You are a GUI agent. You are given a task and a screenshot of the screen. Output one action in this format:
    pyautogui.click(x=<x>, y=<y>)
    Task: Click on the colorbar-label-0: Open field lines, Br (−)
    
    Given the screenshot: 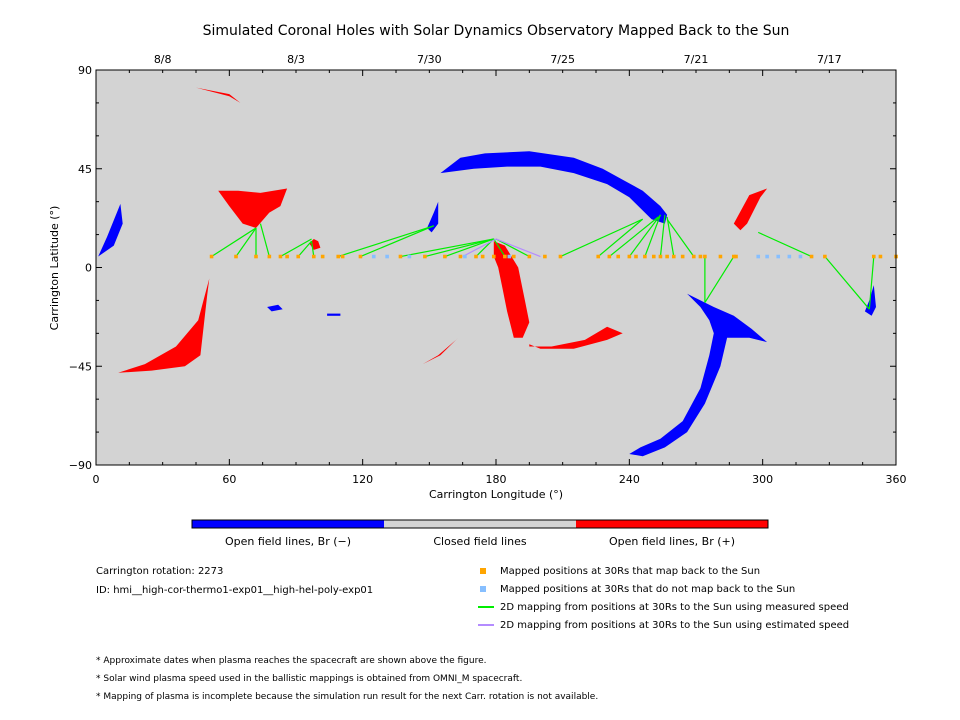 What is the action you would take?
    pyautogui.click(x=288, y=541)
    